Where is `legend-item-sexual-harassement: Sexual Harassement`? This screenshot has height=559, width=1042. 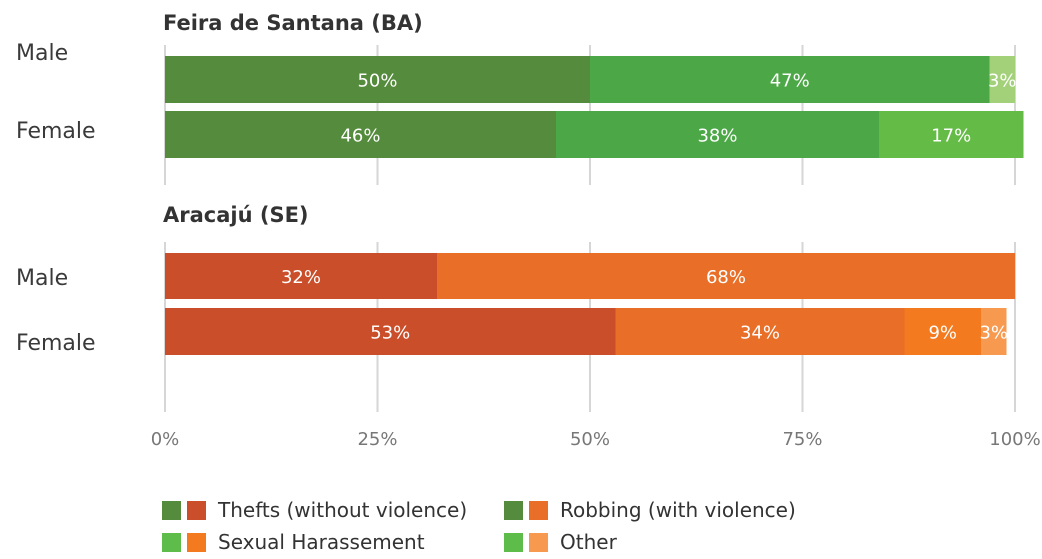 legend-item-sexual-harassement: Sexual Harassement is located at coordinates (333, 542).